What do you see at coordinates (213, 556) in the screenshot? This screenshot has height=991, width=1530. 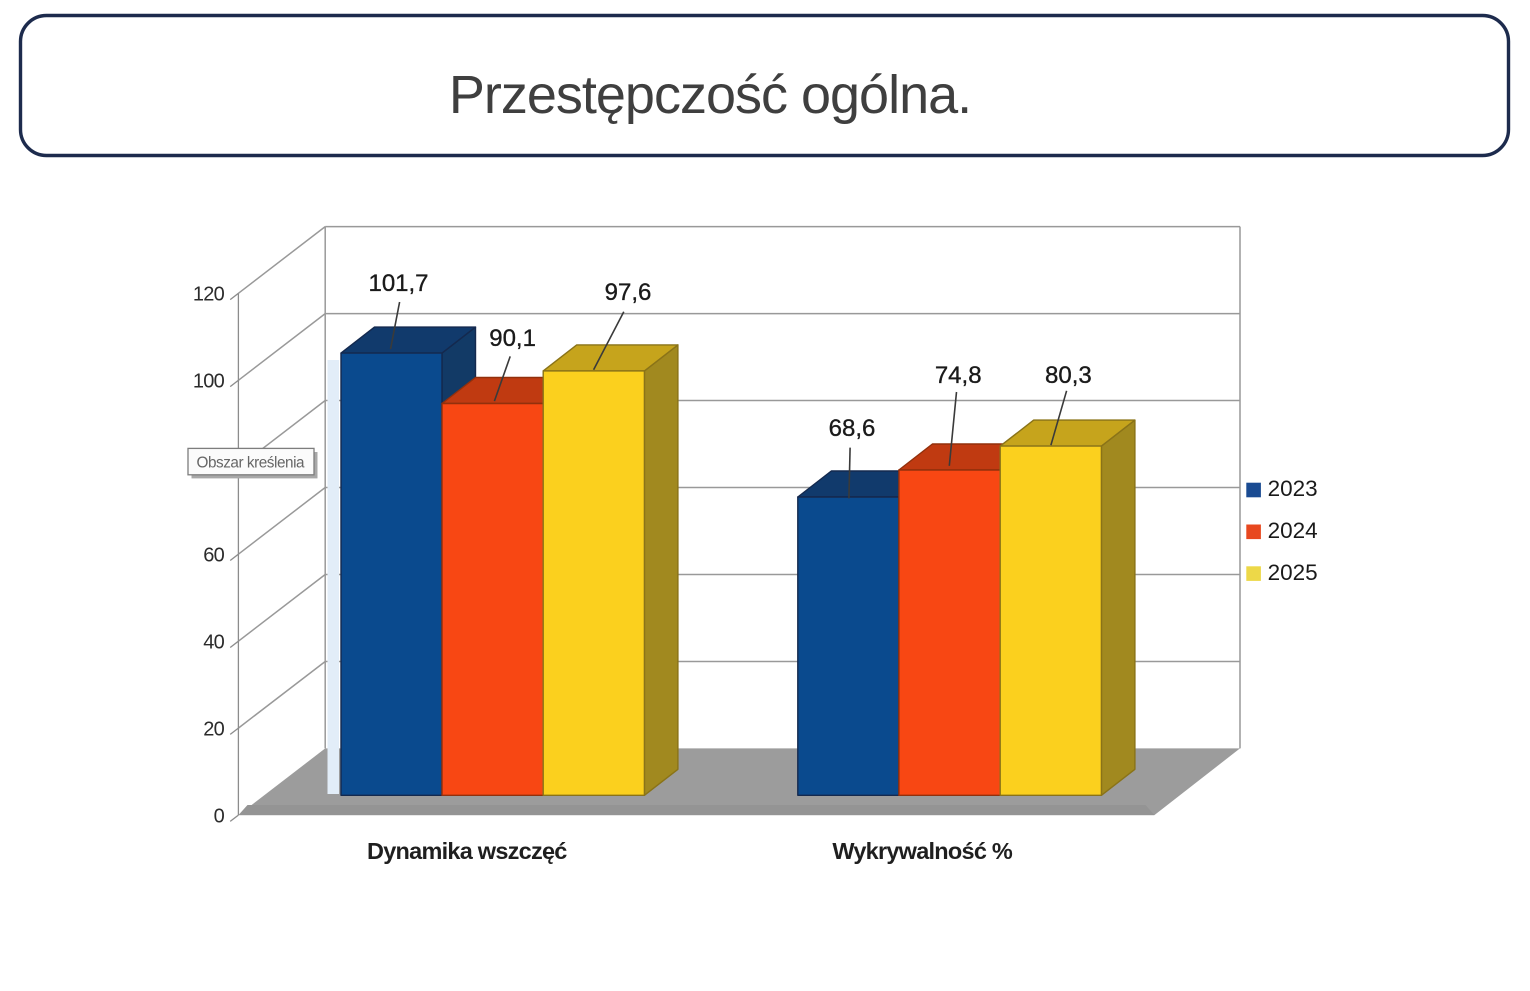 I see `svg-text: 60` at bounding box center [213, 556].